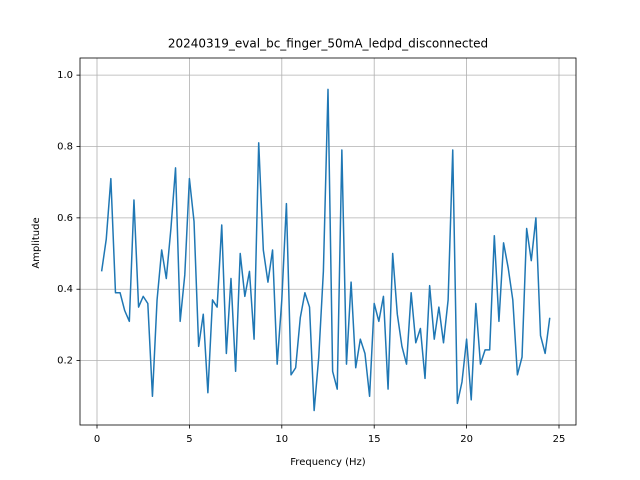 This screenshot has width=640, height=480. What do you see at coordinates (65, 146) in the screenshot?
I see `y-tick-label: 0.8` at bounding box center [65, 146].